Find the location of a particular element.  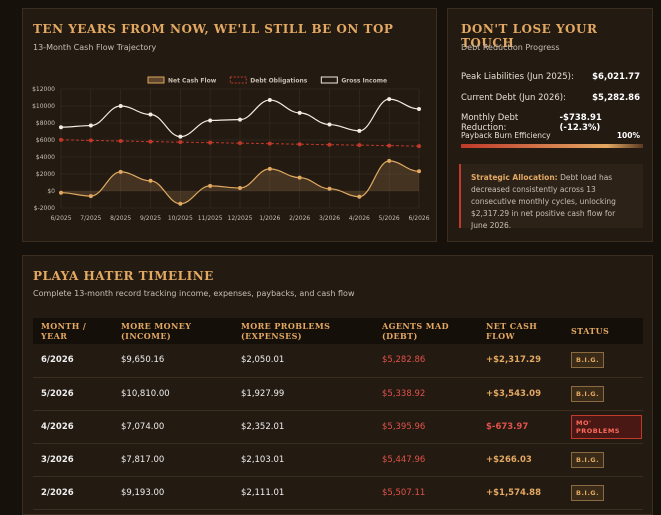

cell: $5,507.11 is located at coordinates (426, 493).